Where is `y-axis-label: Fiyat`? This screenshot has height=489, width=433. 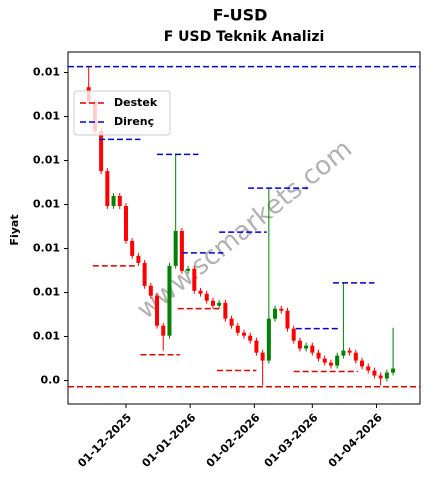 y-axis-label: Fiyat is located at coordinates (14, 229).